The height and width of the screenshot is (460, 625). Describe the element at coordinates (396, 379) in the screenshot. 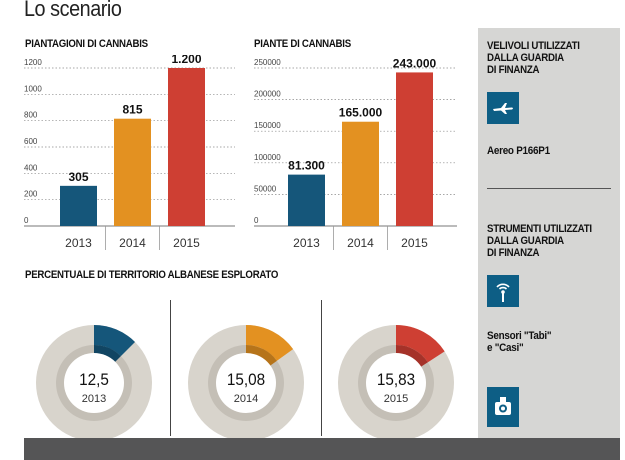

I see `donut-value: 15,83` at that location.